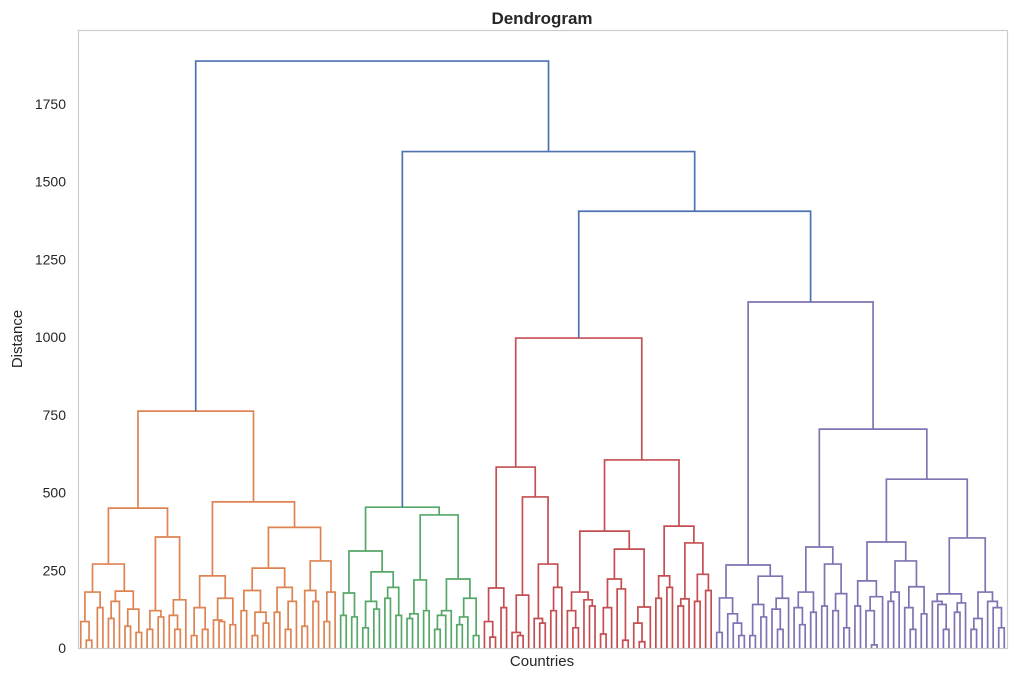 The image size is (1017, 678). What do you see at coordinates (50, 259) in the screenshot?
I see `y-tick-label: 1250` at bounding box center [50, 259].